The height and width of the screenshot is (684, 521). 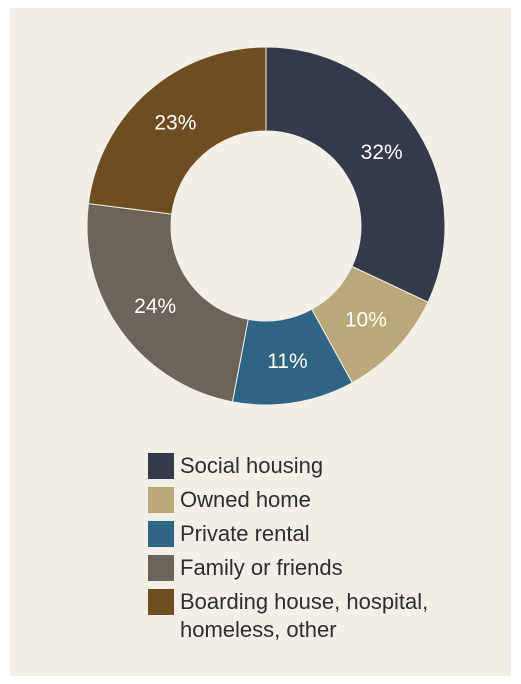 What do you see at coordinates (155, 306) in the screenshot?
I see `slice-value-label: 24%` at bounding box center [155, 306].